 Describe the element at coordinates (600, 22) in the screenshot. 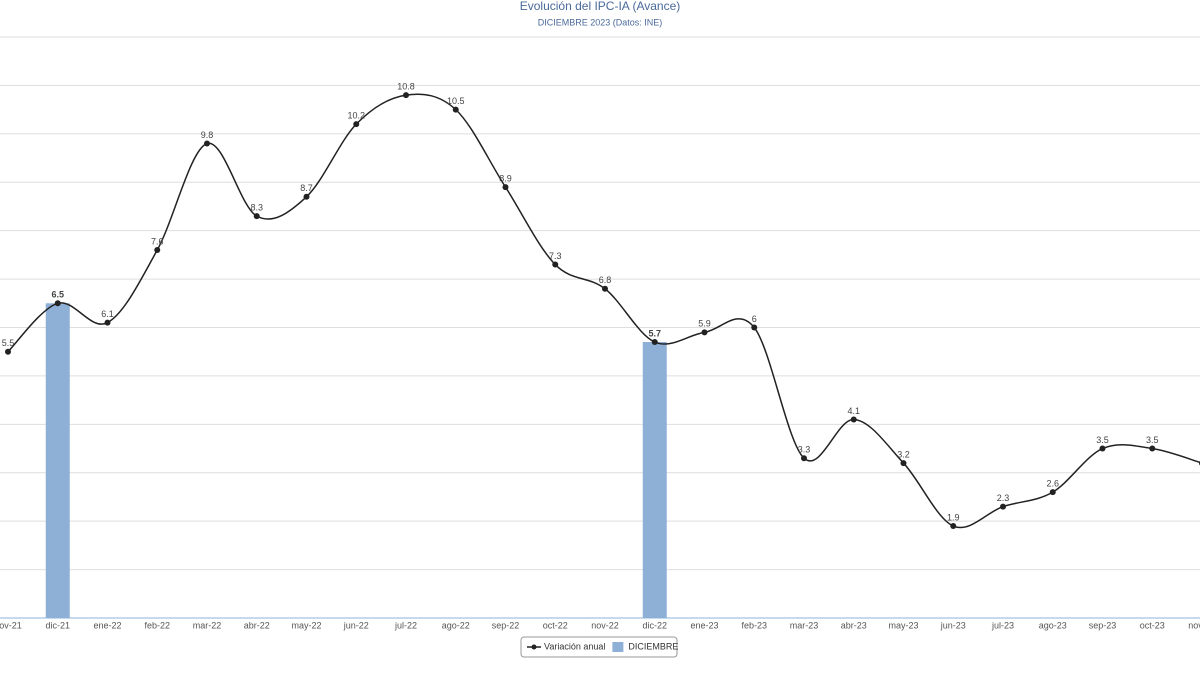

I see `chart-subtitle: DICIEMBRE 2023 (Datos: INE)` at that location.